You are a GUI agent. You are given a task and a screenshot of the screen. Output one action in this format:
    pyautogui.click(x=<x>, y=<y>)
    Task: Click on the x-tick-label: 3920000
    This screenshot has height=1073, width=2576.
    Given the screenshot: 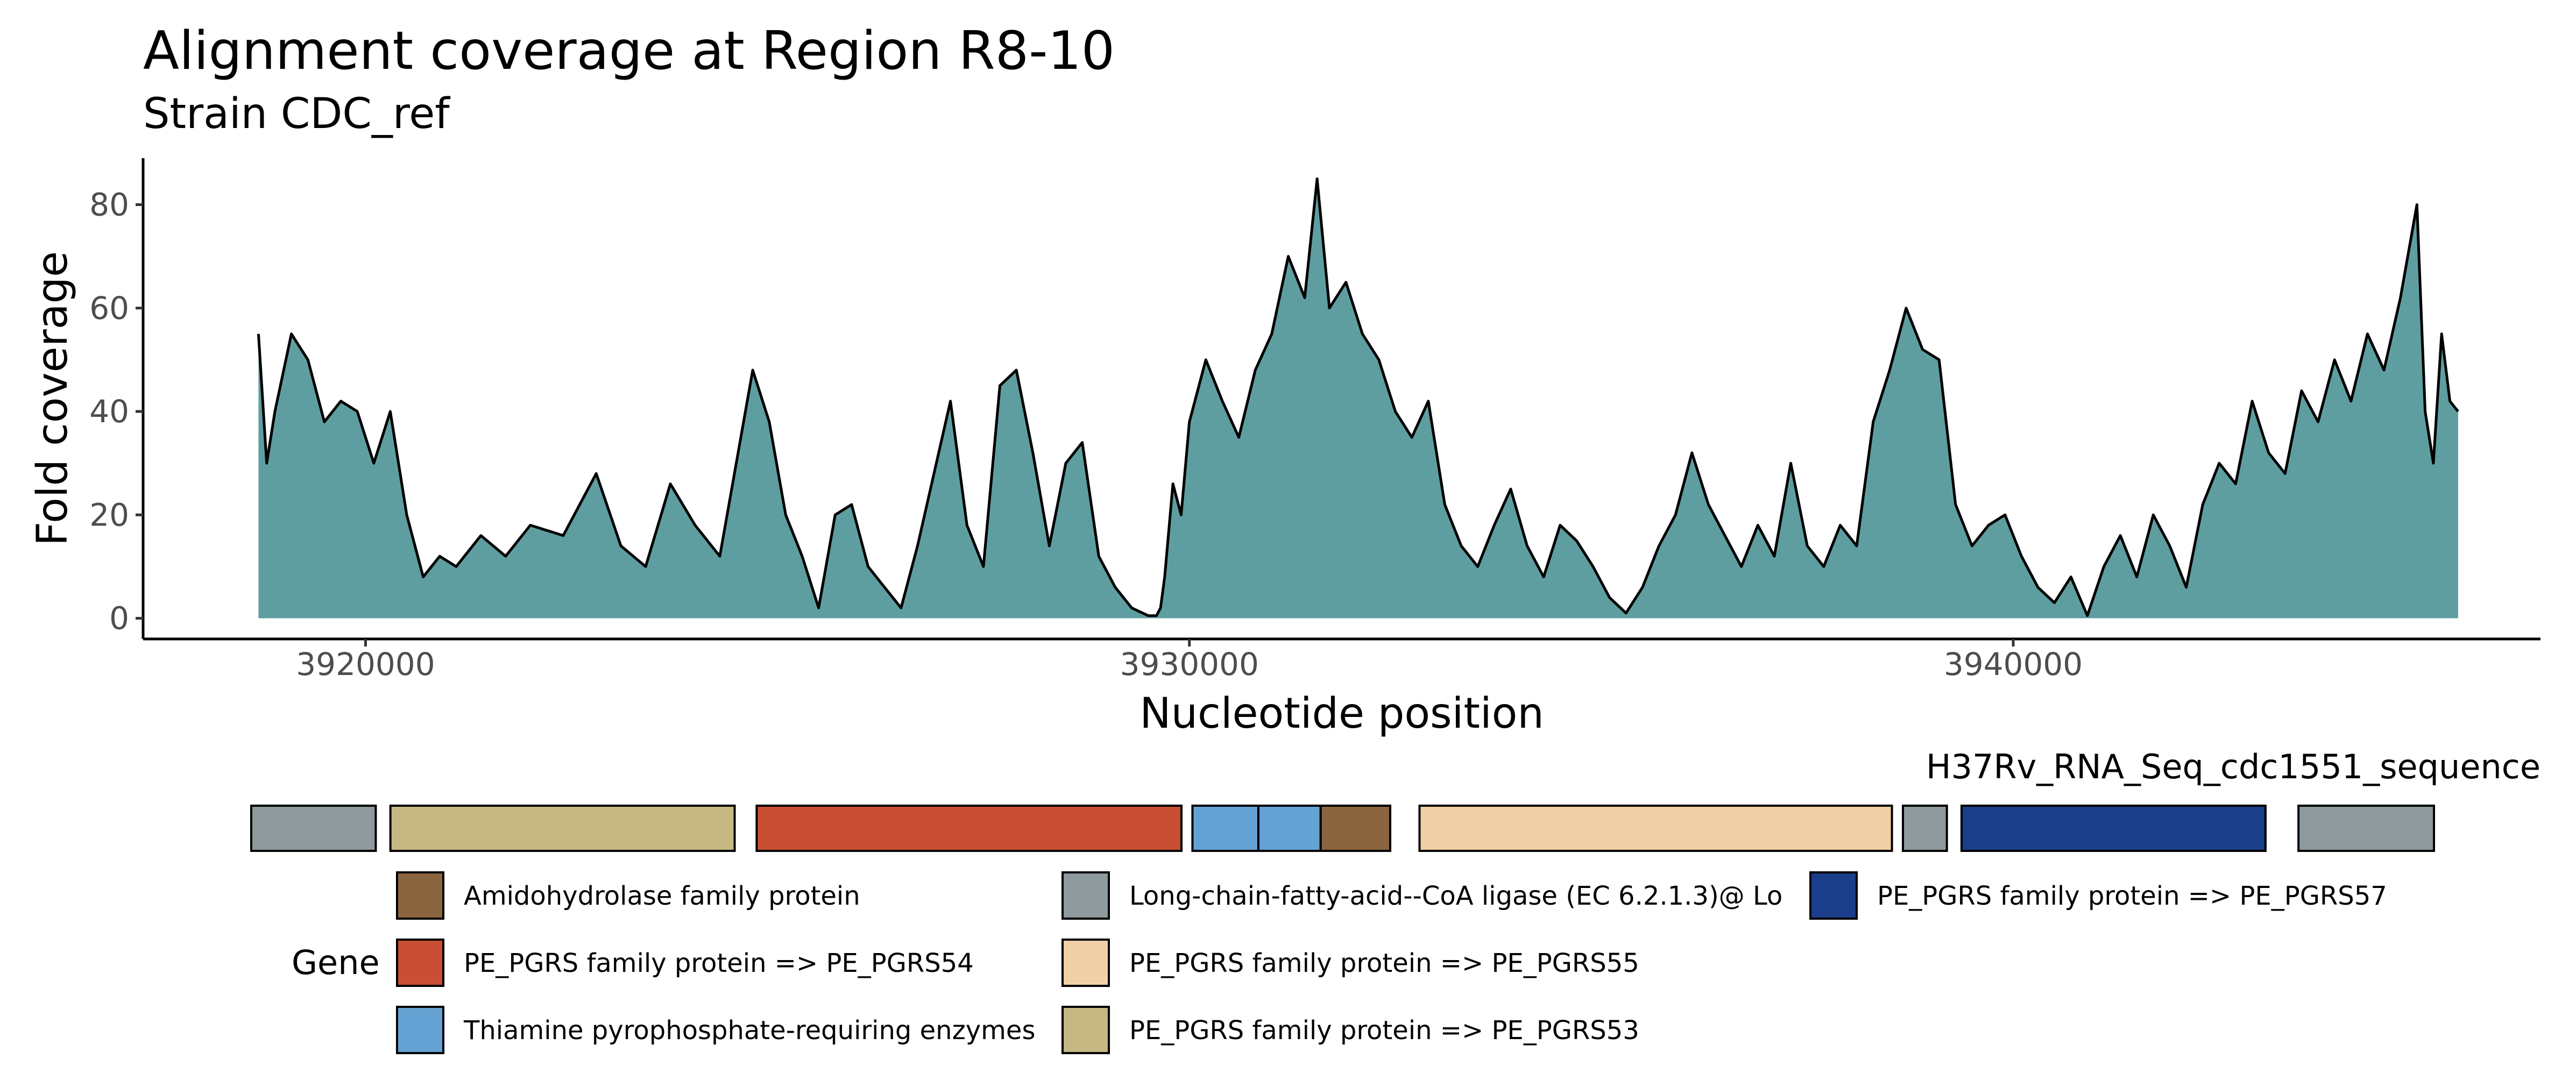 What is the action you would take?
    pyautogui.click(x=365, y=664)
    